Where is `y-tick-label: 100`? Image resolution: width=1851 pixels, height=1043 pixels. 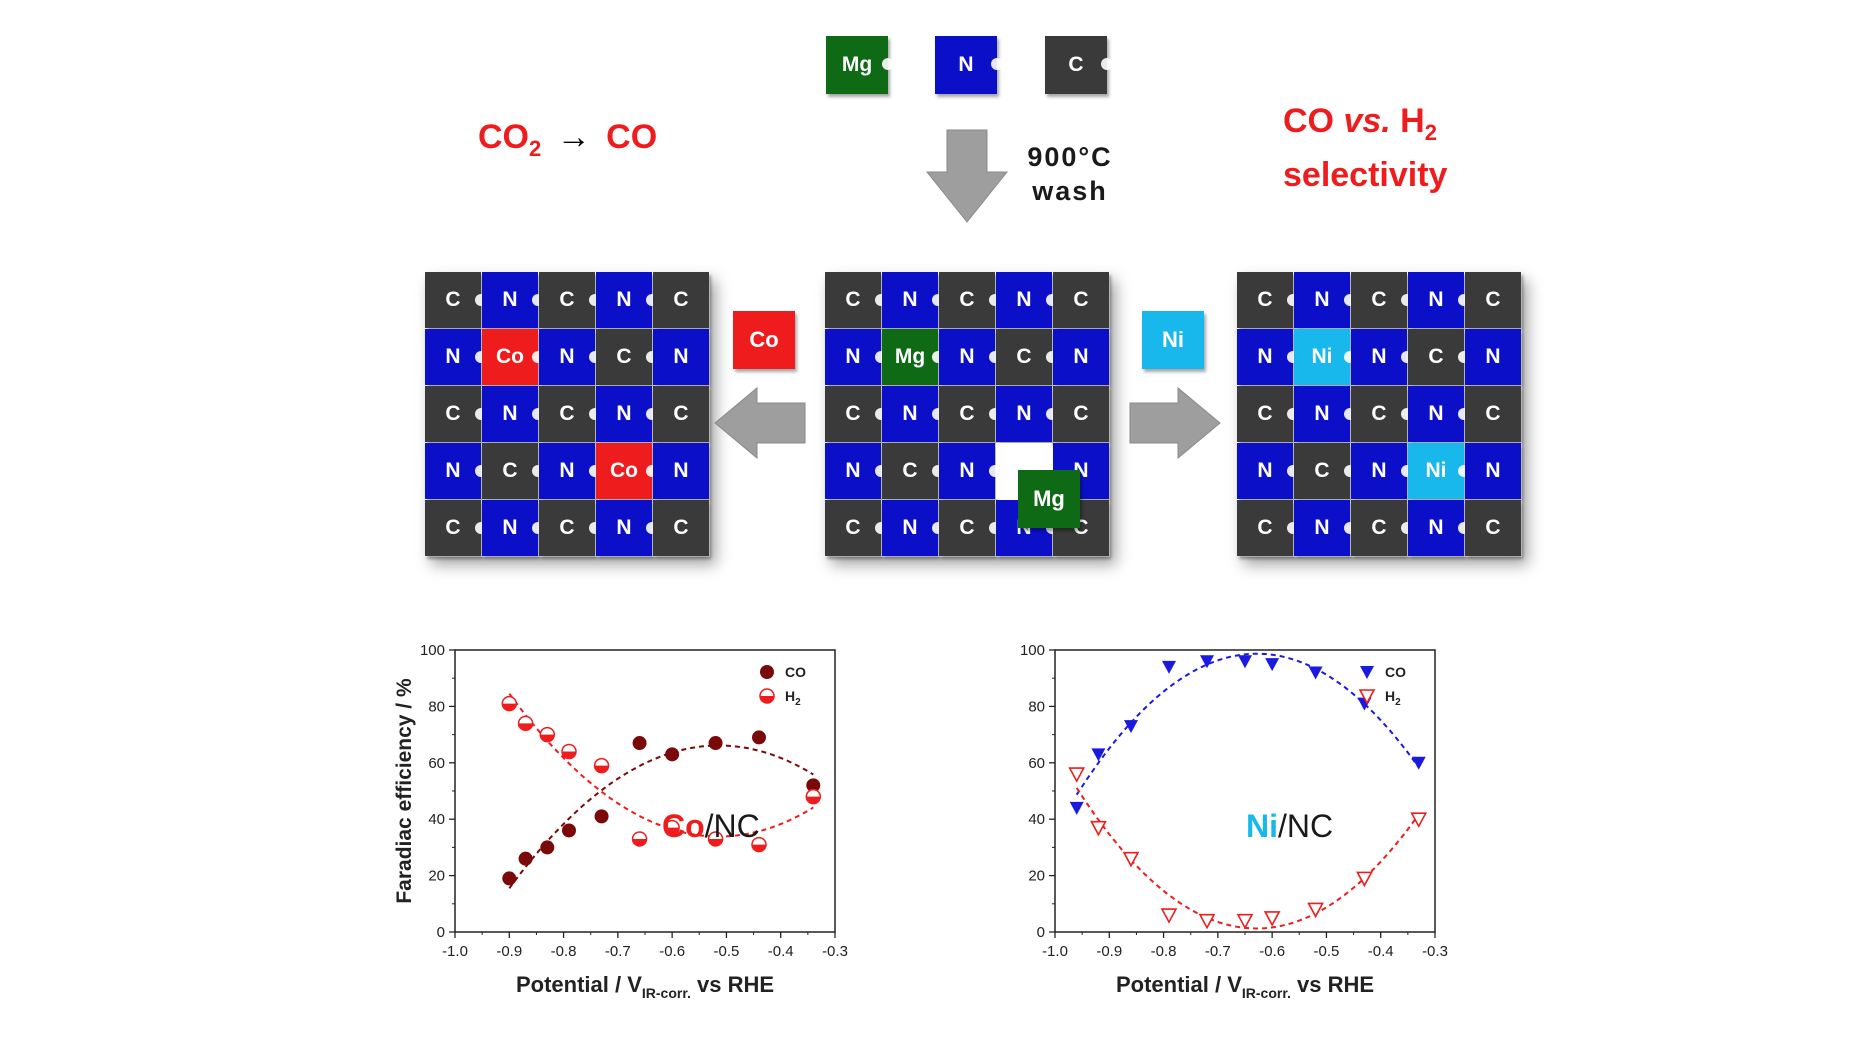 y-tick-label: 100 is located at coordinates (432, 650).